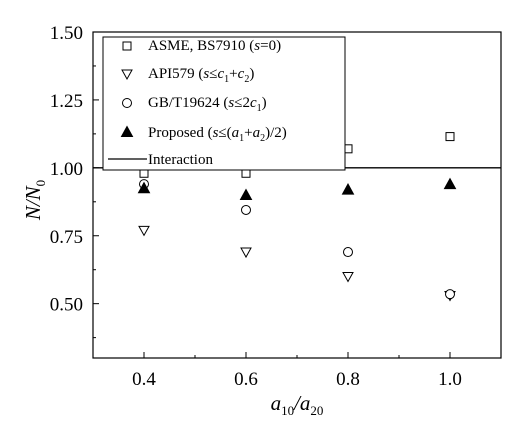  I want to click on y-axis-title: N/N0, so click(34, 200).